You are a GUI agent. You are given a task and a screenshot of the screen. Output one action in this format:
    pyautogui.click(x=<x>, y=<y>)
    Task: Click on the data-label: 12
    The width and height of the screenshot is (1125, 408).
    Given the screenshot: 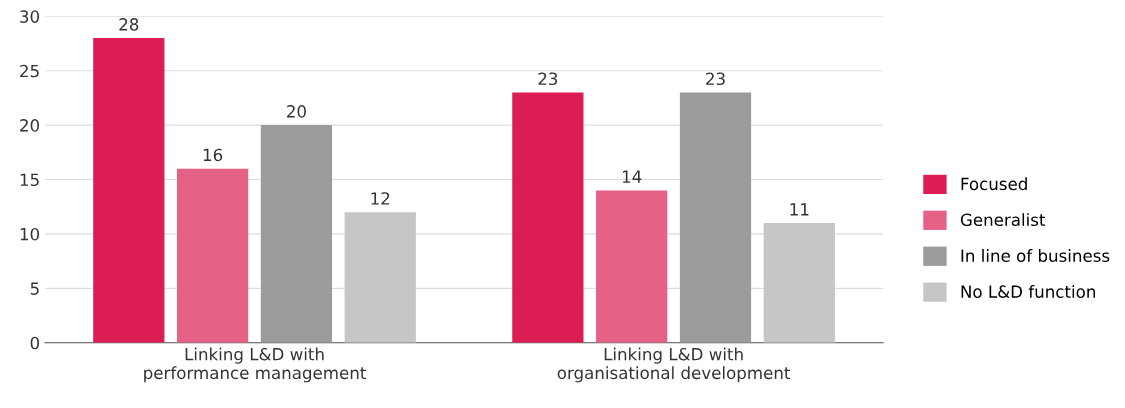 What is the action you would take?
    pyautogui.click(x=380, y=198)
    